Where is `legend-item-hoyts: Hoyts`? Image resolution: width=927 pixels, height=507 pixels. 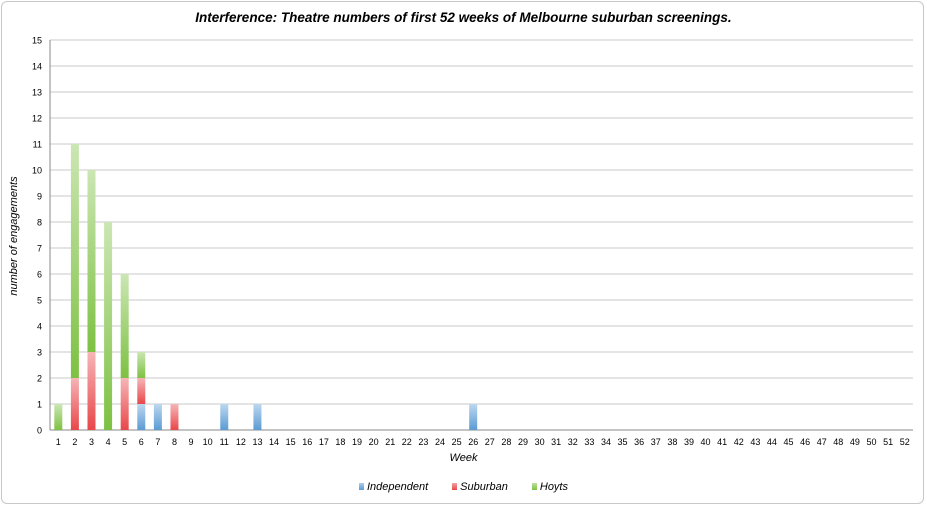
legend-item-hoyts: Hoyts is located at coordinates (549, 487).